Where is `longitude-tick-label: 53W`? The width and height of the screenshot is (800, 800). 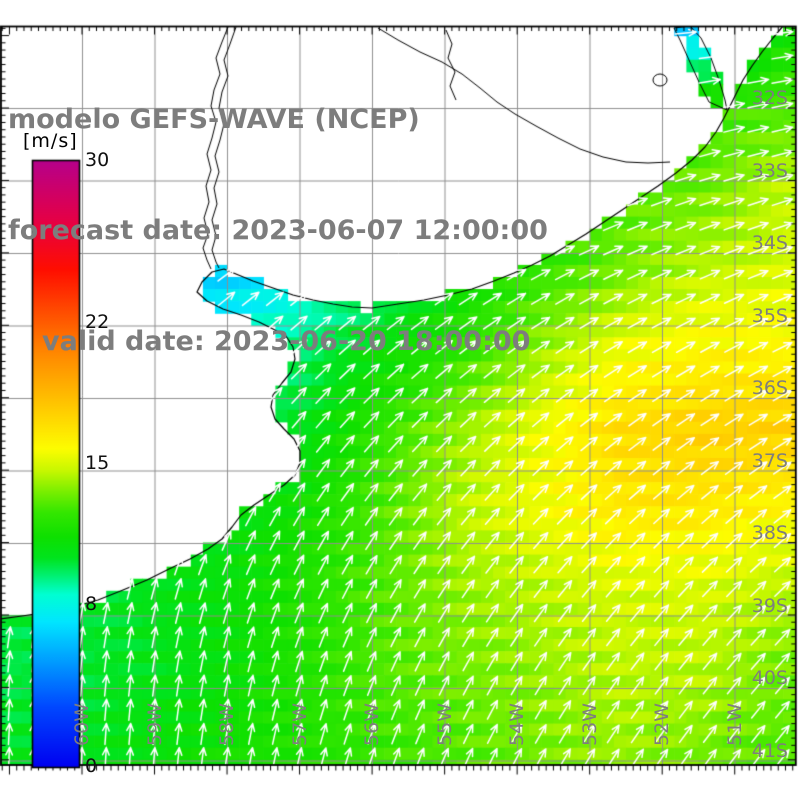
longitude-tick-label: 53W is located at coordinates (589, 724).